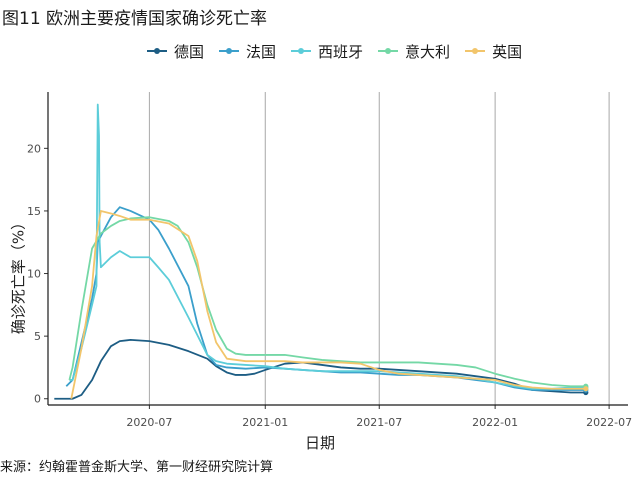 This screenshot has height=480, width=640. I want to click on legend-item-4: 意大利, so click(413, 51).